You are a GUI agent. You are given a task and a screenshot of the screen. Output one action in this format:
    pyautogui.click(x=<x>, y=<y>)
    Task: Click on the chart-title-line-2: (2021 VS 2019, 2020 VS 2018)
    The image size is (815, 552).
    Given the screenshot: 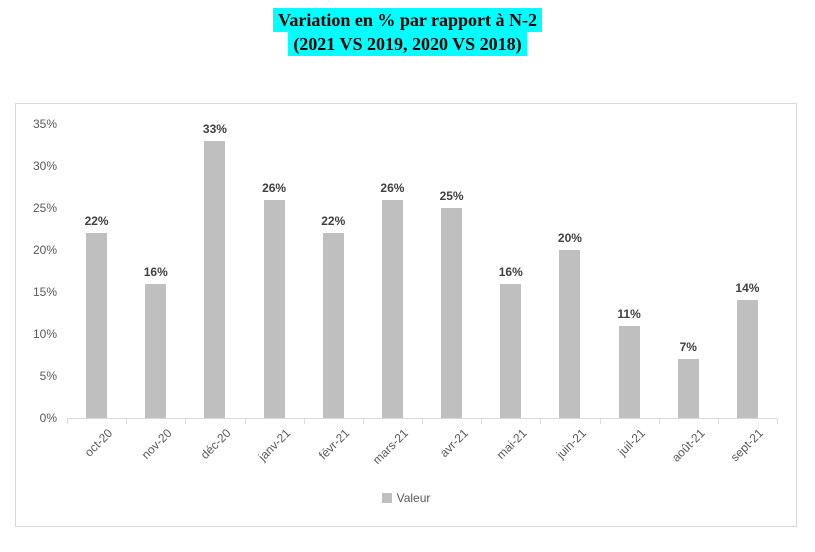 What is the action you would take?
    pyautogui.click(x=407, y=44)
    